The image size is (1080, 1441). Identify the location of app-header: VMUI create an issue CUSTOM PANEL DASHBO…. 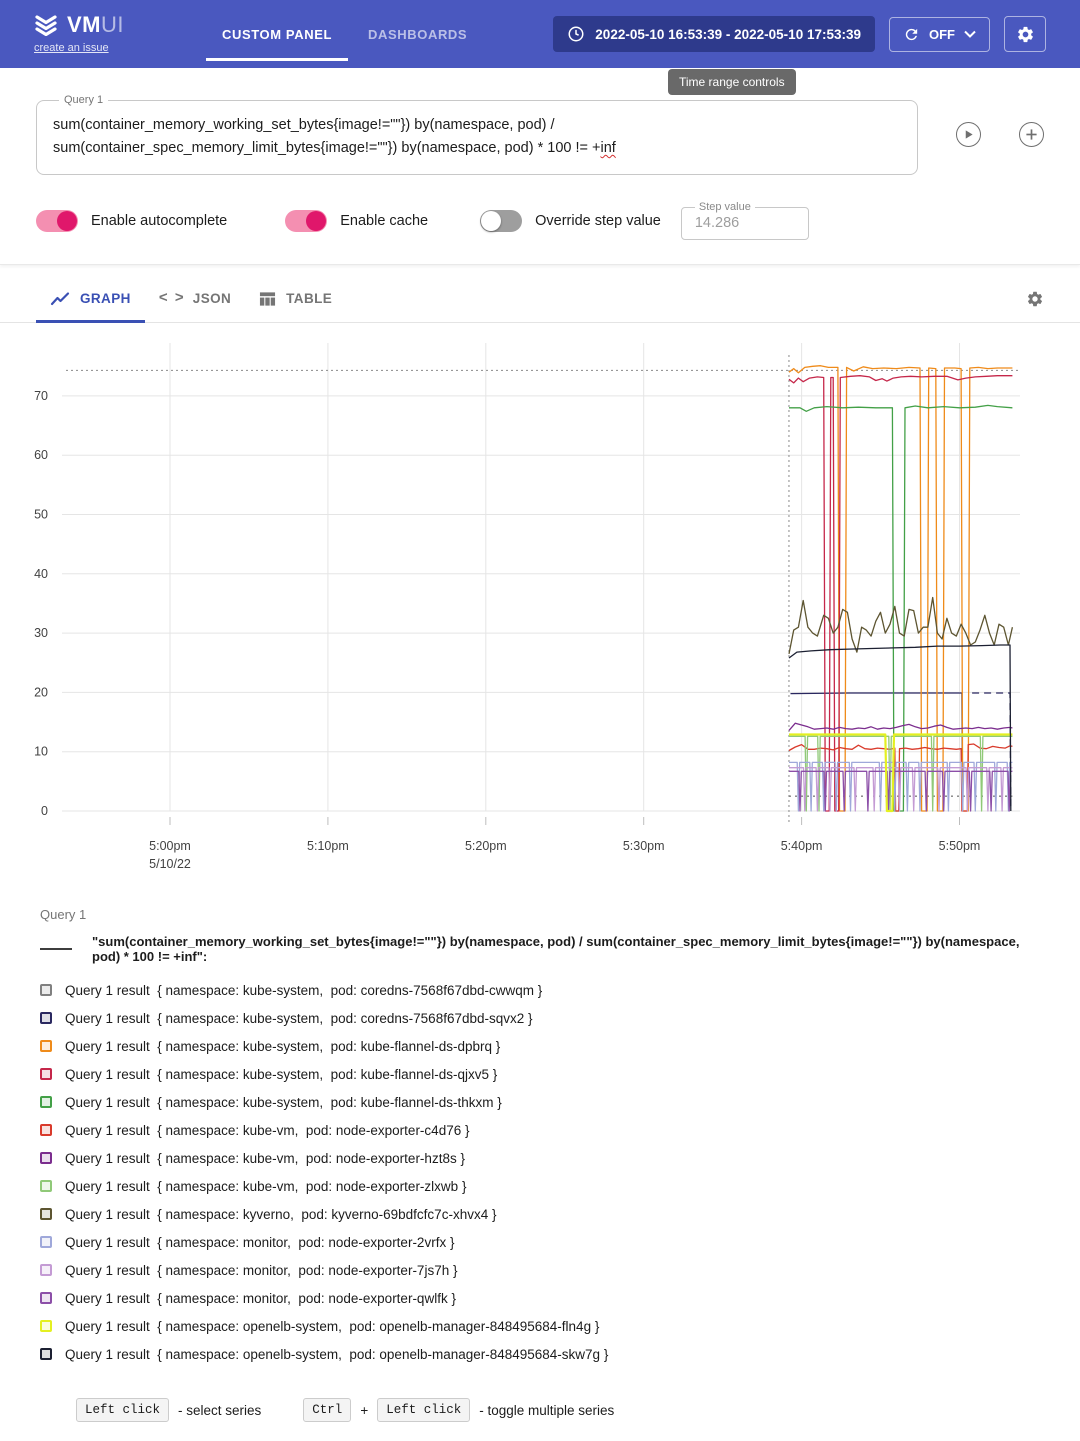
(540, 34).